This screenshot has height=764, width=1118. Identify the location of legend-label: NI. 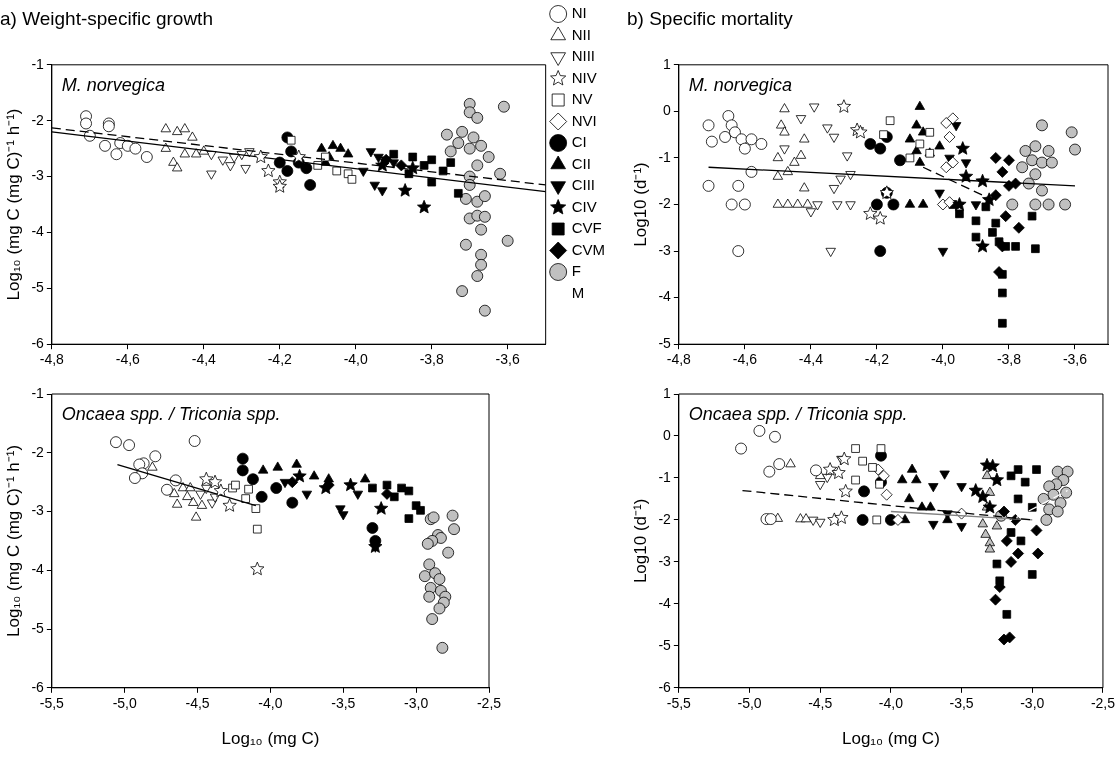
(579, 13).